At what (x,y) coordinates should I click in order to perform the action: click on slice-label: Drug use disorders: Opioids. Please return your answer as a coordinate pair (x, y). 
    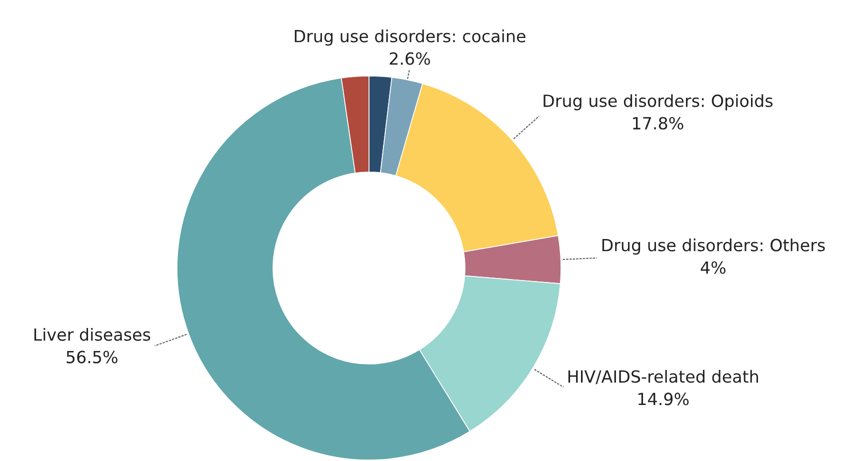
    Looking at the image, I should click on (658, 102).